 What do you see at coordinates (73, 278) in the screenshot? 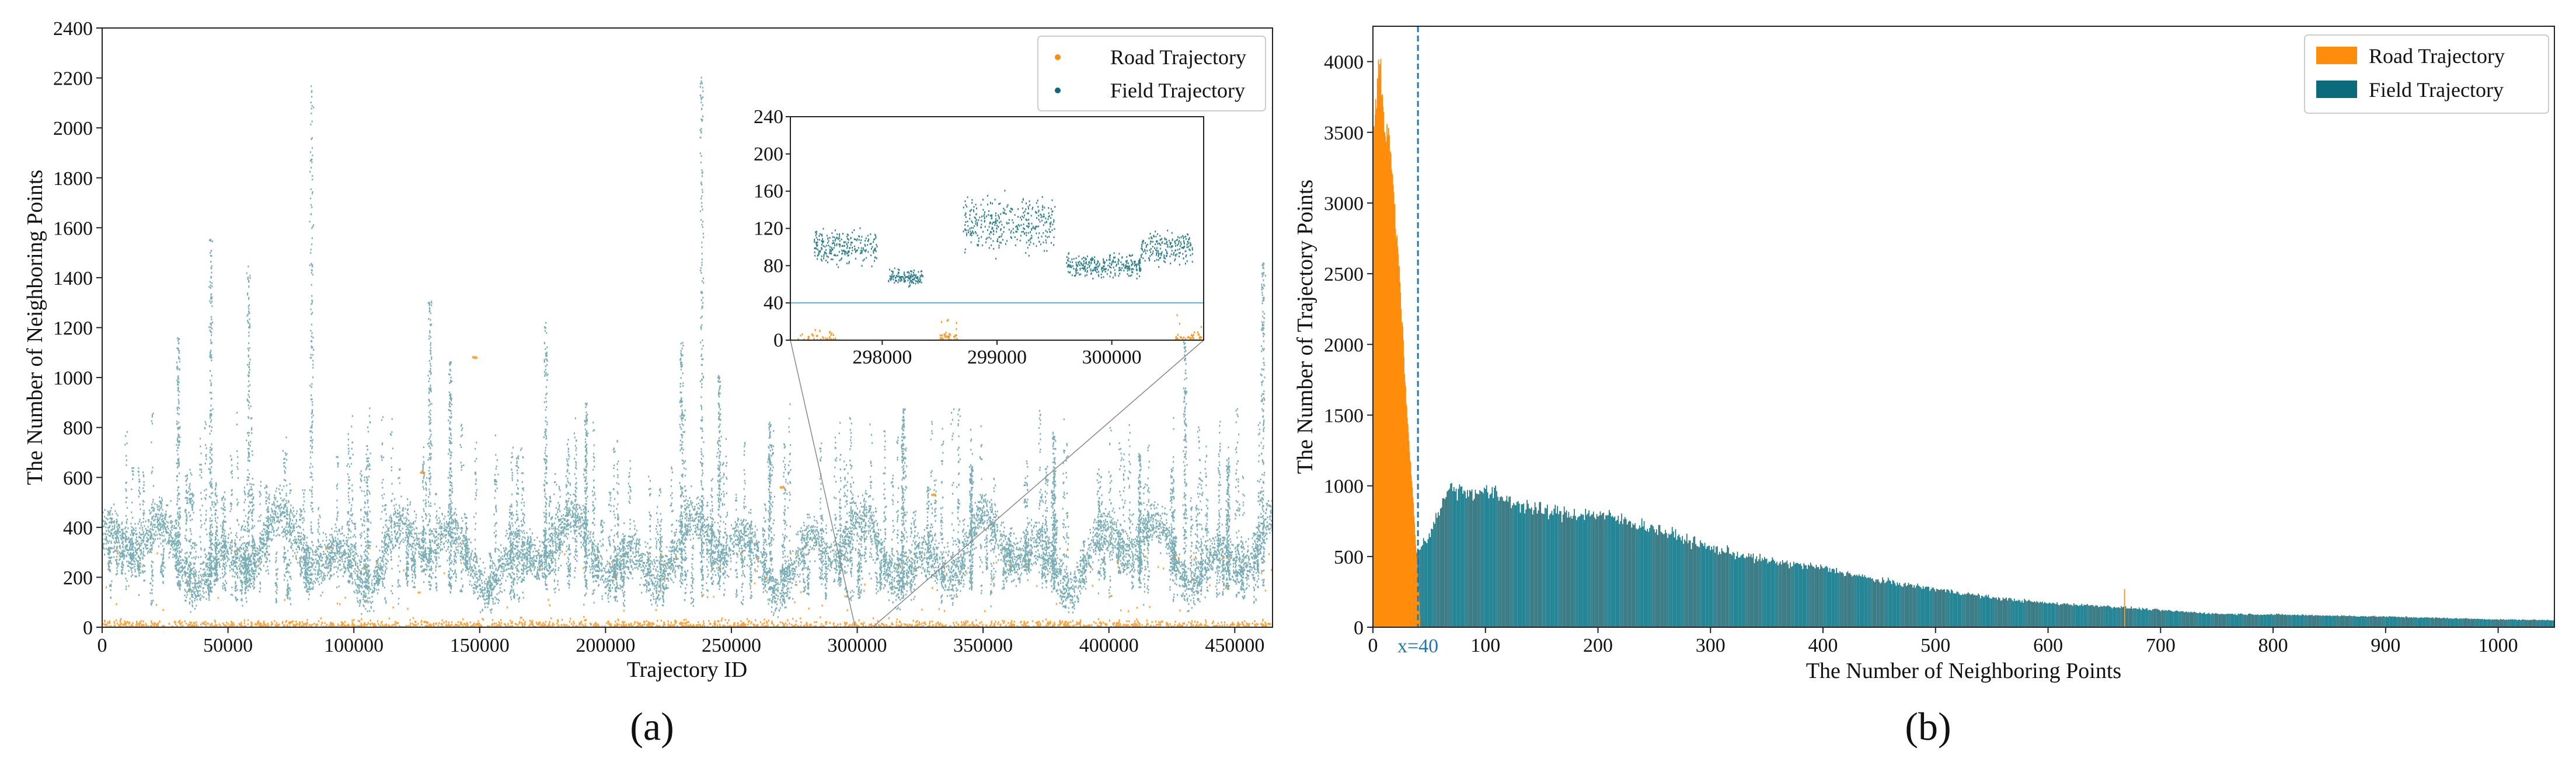
I see `y-tick-label: 1400` at bounding box center [73, 278].